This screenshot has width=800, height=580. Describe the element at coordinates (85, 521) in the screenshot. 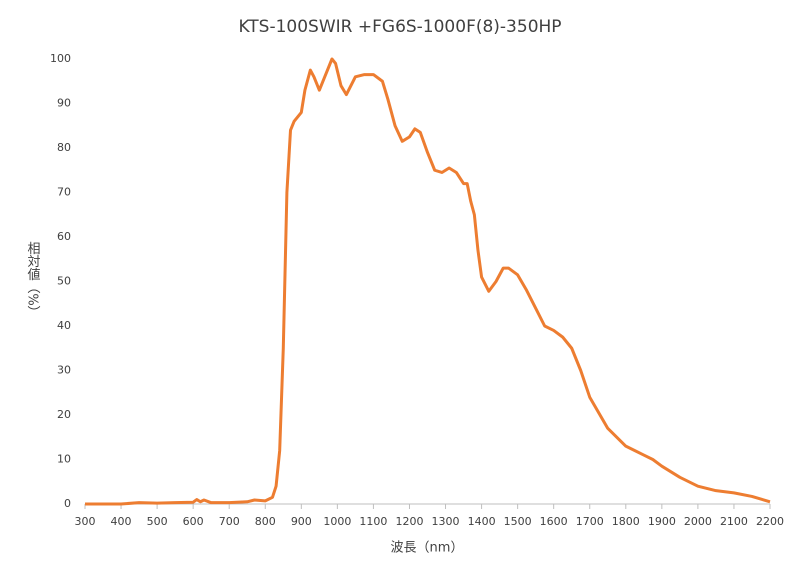

I see `x-tick-label: 300` at that location.